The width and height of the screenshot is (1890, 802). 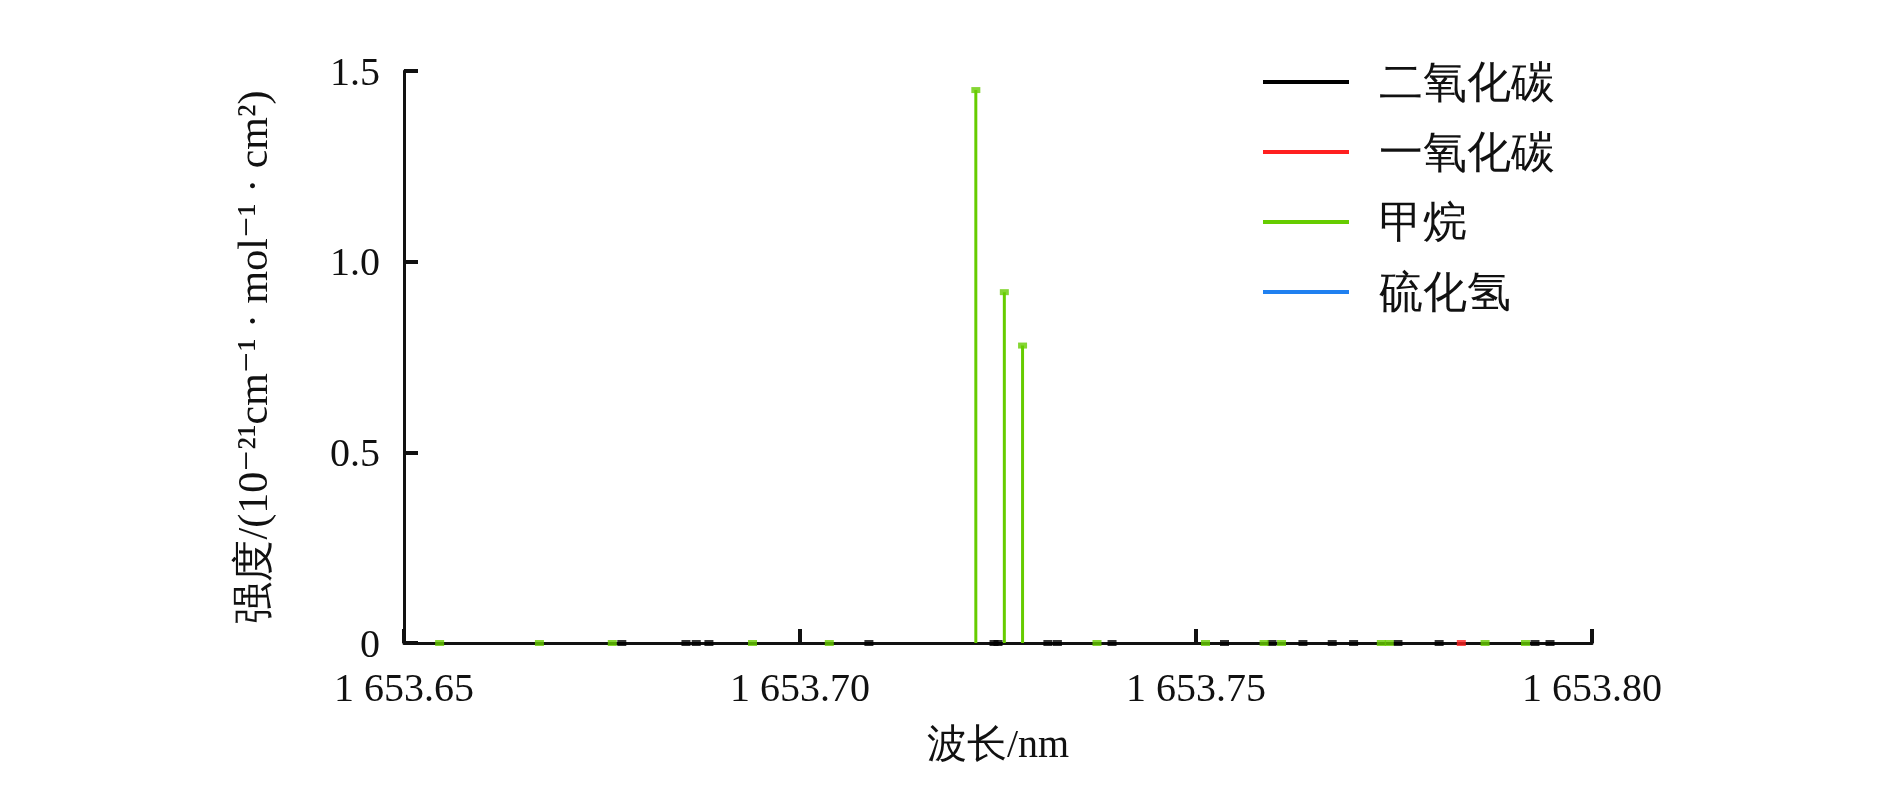 I want to click on y-axis-title: 强度/(10⁻²¹cm⁻¹ · mol⁻¹ · cm²), so click(x=253, y=357).